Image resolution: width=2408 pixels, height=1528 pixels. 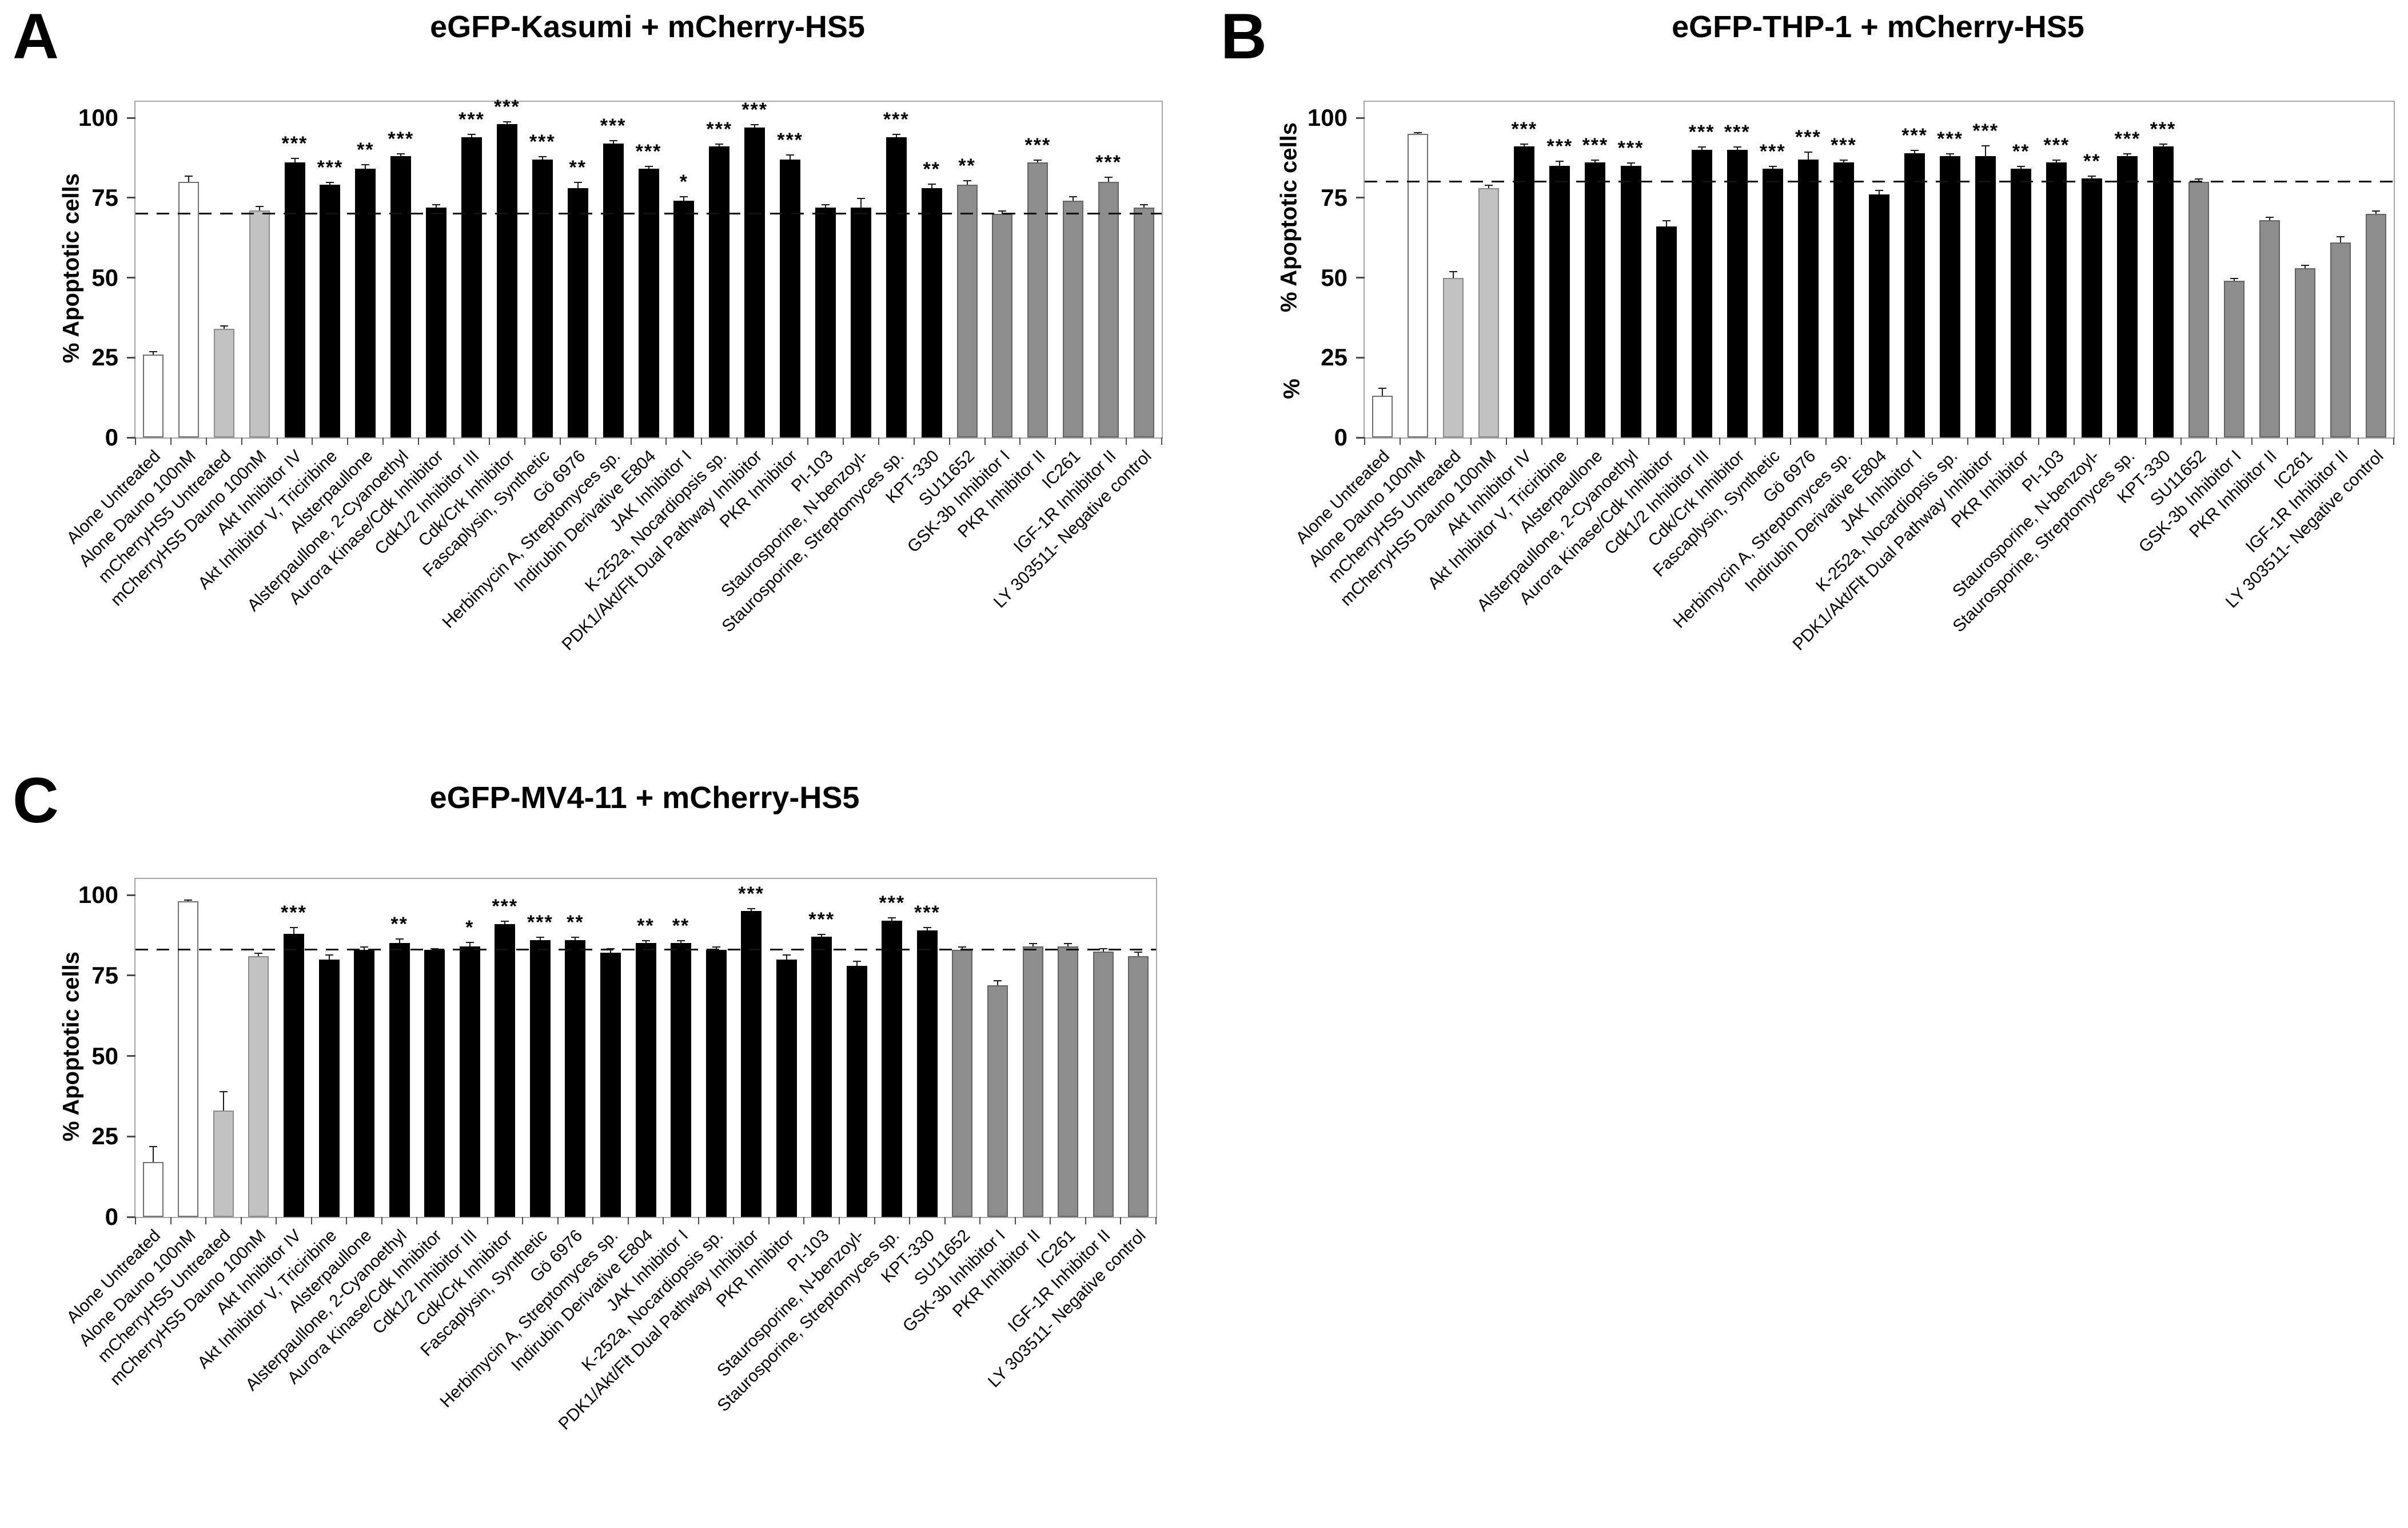 I want to click on y-axis-tick-label: 50, so click(x=104, y=1055).